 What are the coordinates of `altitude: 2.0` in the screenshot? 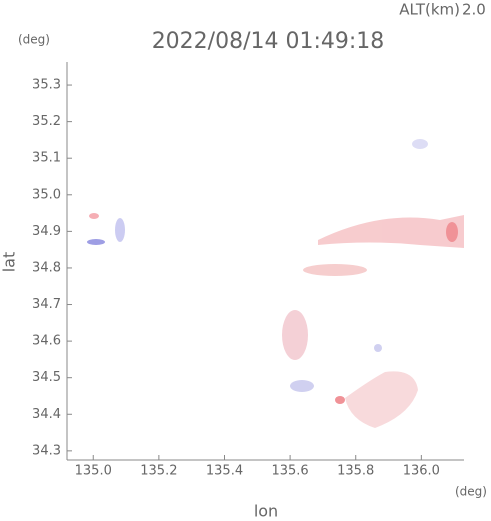 It's located at (474, 10).